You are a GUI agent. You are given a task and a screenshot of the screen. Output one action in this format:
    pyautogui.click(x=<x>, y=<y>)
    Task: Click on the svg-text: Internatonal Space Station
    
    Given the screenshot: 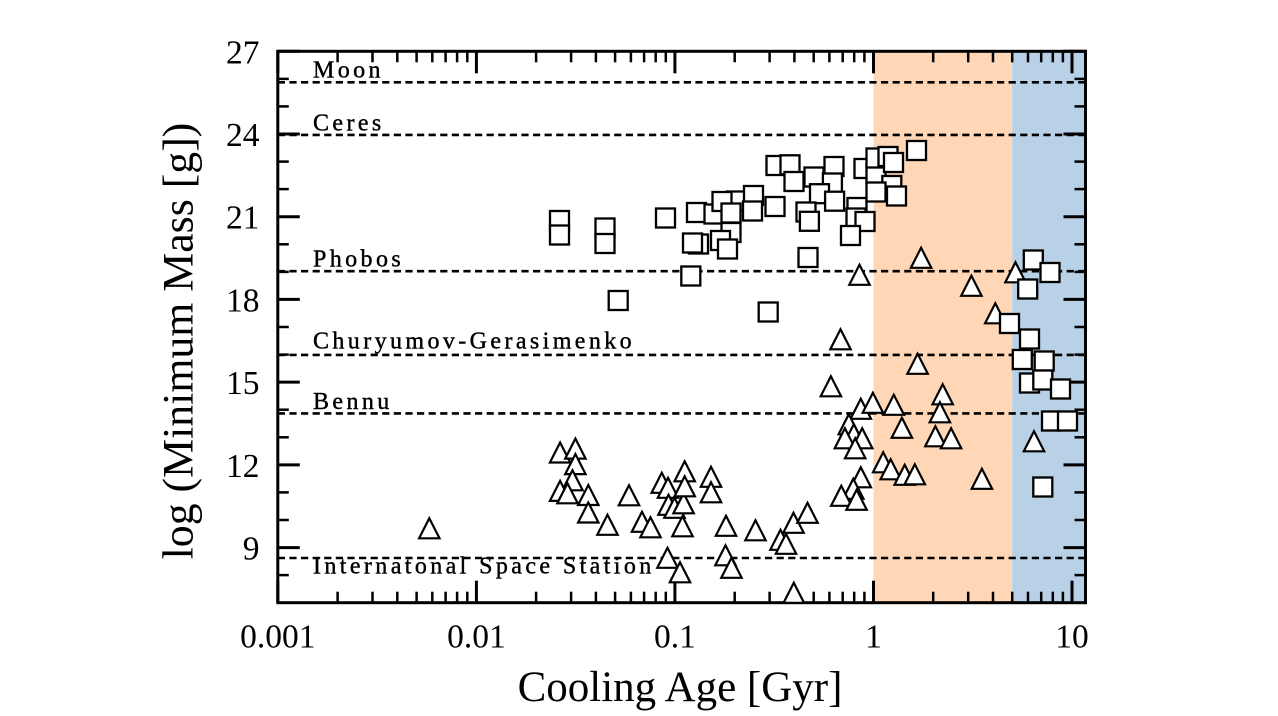 What is the action you would take?
    pyautogui.click(x=484, y=567)
    